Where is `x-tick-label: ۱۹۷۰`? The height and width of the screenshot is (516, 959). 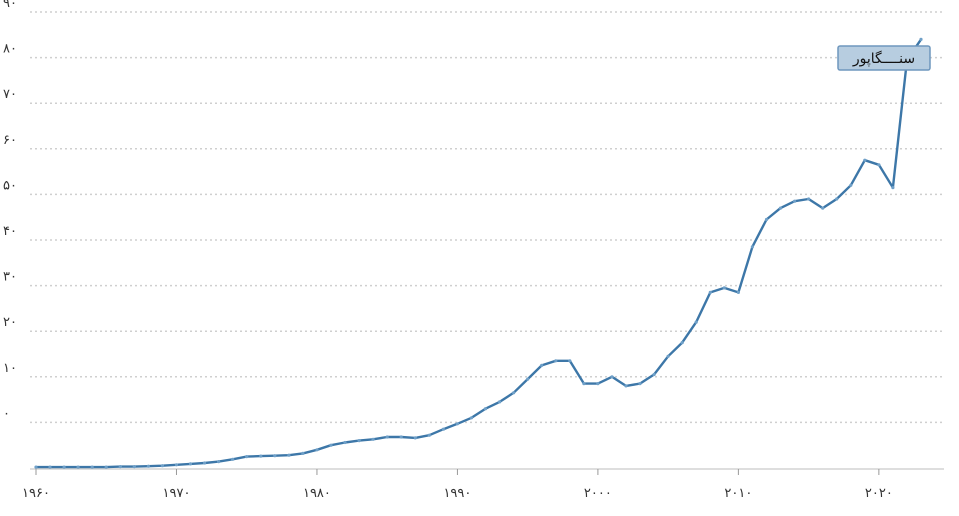
x-tick-label: ۱۹۷۰ is located at coordinates (177, 493).